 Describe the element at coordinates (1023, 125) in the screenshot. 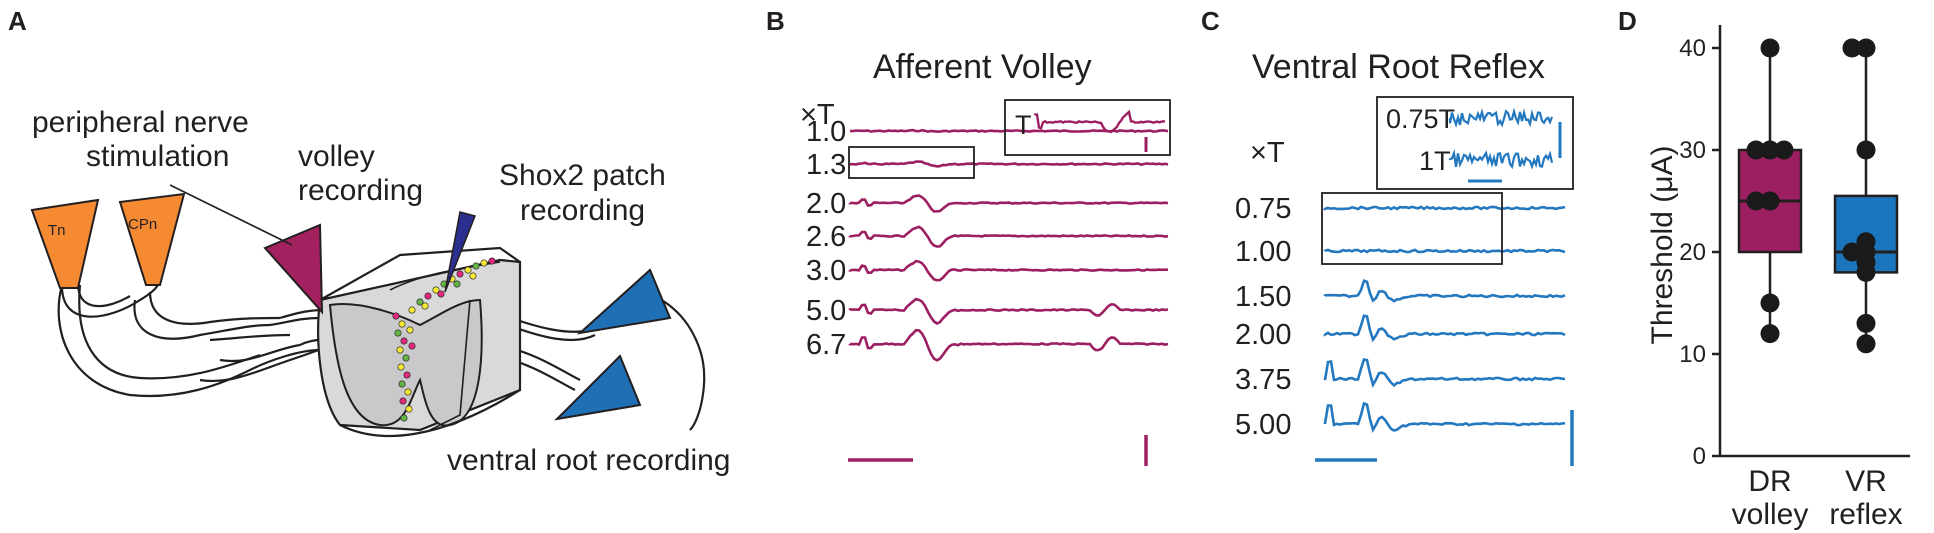

I see `panel-b-inset-label: T` at that location.